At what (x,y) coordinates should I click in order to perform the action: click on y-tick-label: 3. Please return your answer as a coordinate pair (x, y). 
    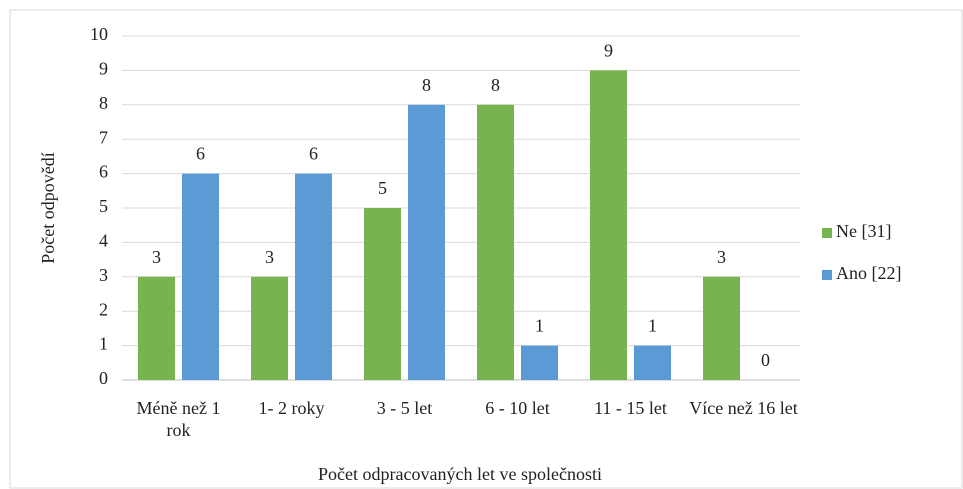
    Looking at the image, I should click on (103, 275).